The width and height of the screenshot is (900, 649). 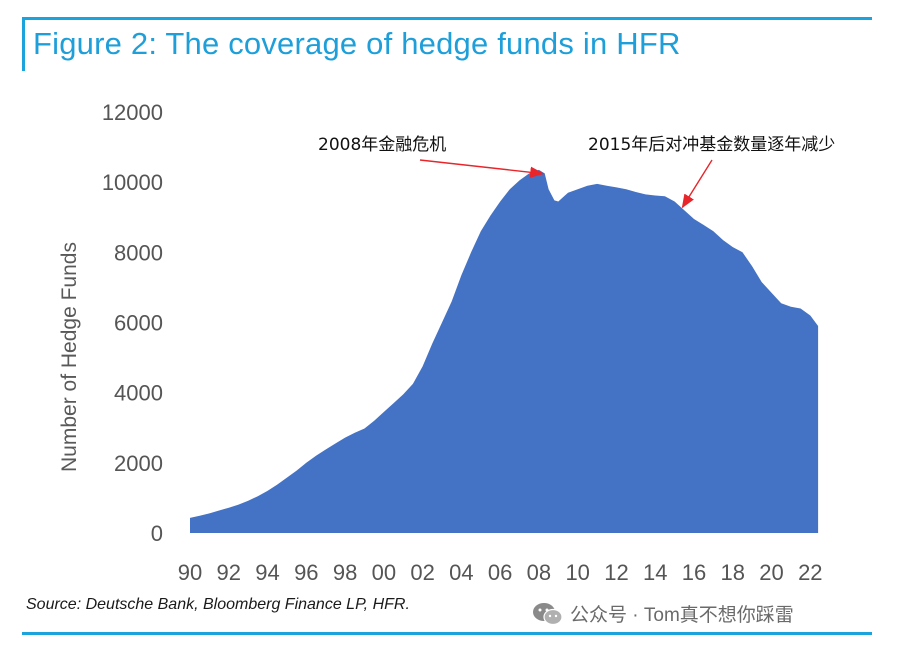 What do you see at coordinates (616, 572) in the screenshot?
I see `x-tick-label: 12` at bounding box center [616, 572].